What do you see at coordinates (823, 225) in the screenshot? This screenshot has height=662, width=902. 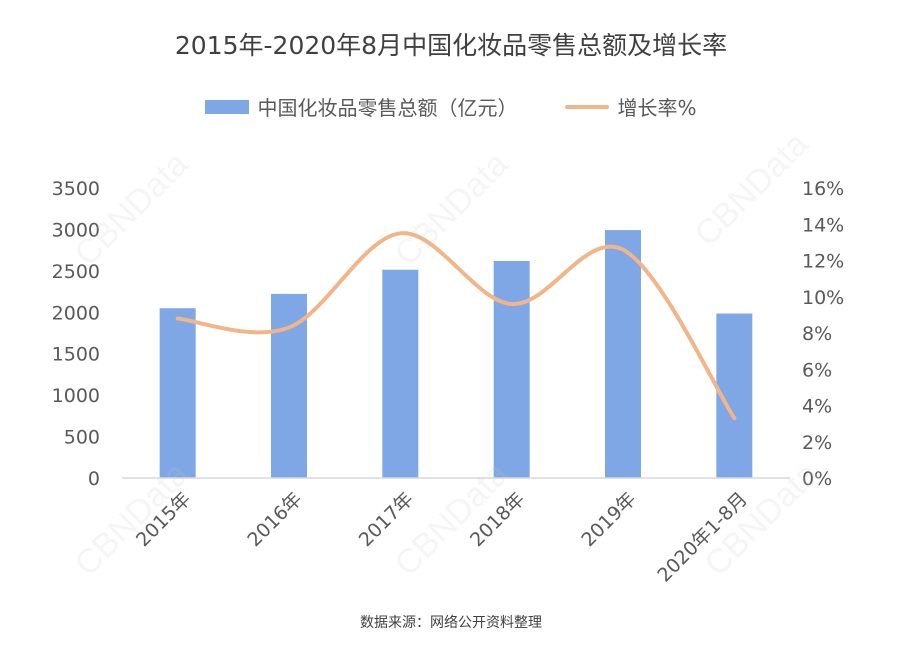 I see `y-right-tick-label: 14%` at bounding box center [823, 225].